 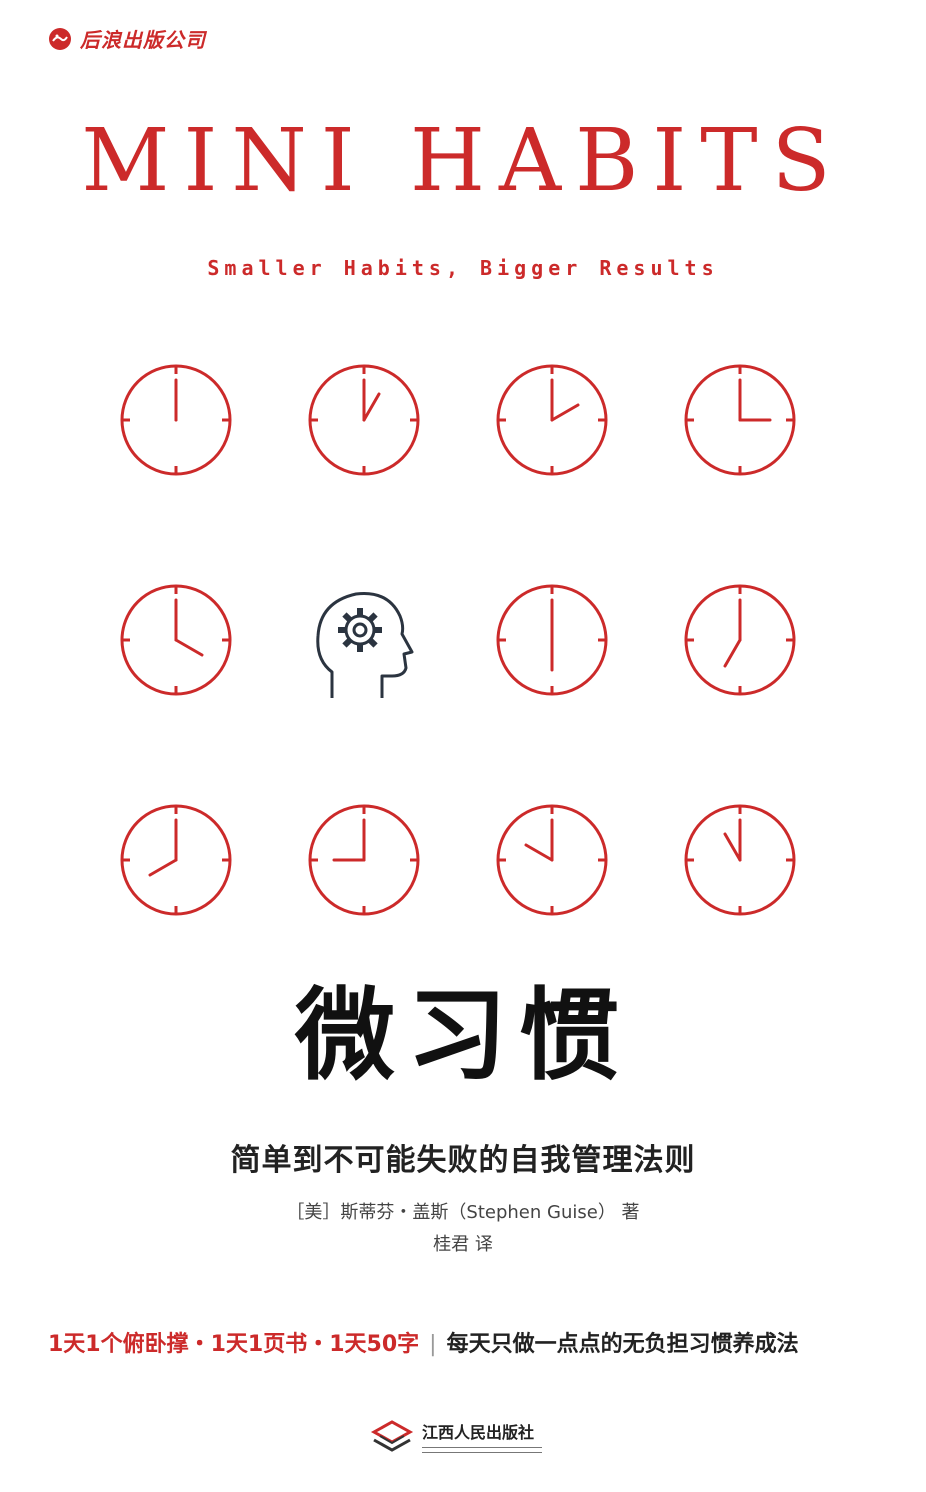 What do you see at coordinates (463, 161) in the screenshot?
I see `english-title: MINI HABITS` at bounding box center [463, 161].